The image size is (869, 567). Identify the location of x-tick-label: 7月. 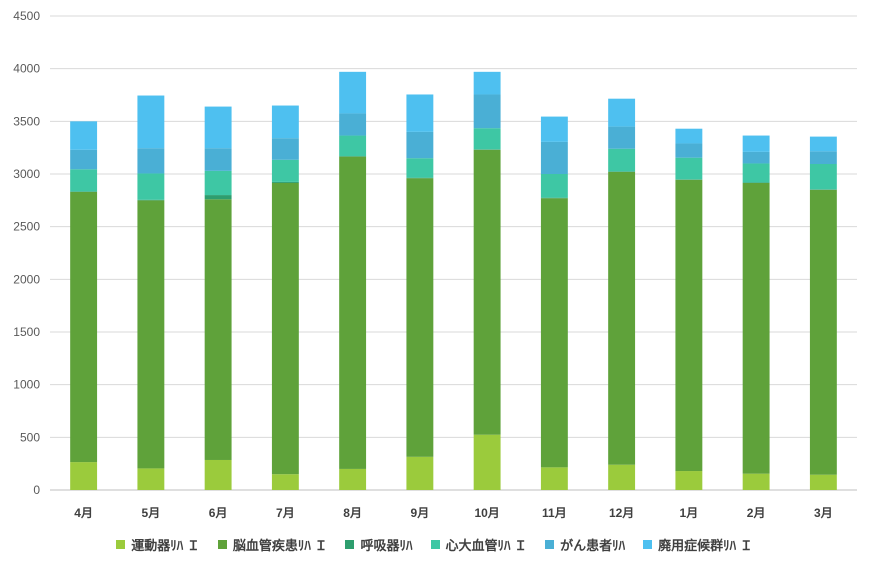
(285, 513).